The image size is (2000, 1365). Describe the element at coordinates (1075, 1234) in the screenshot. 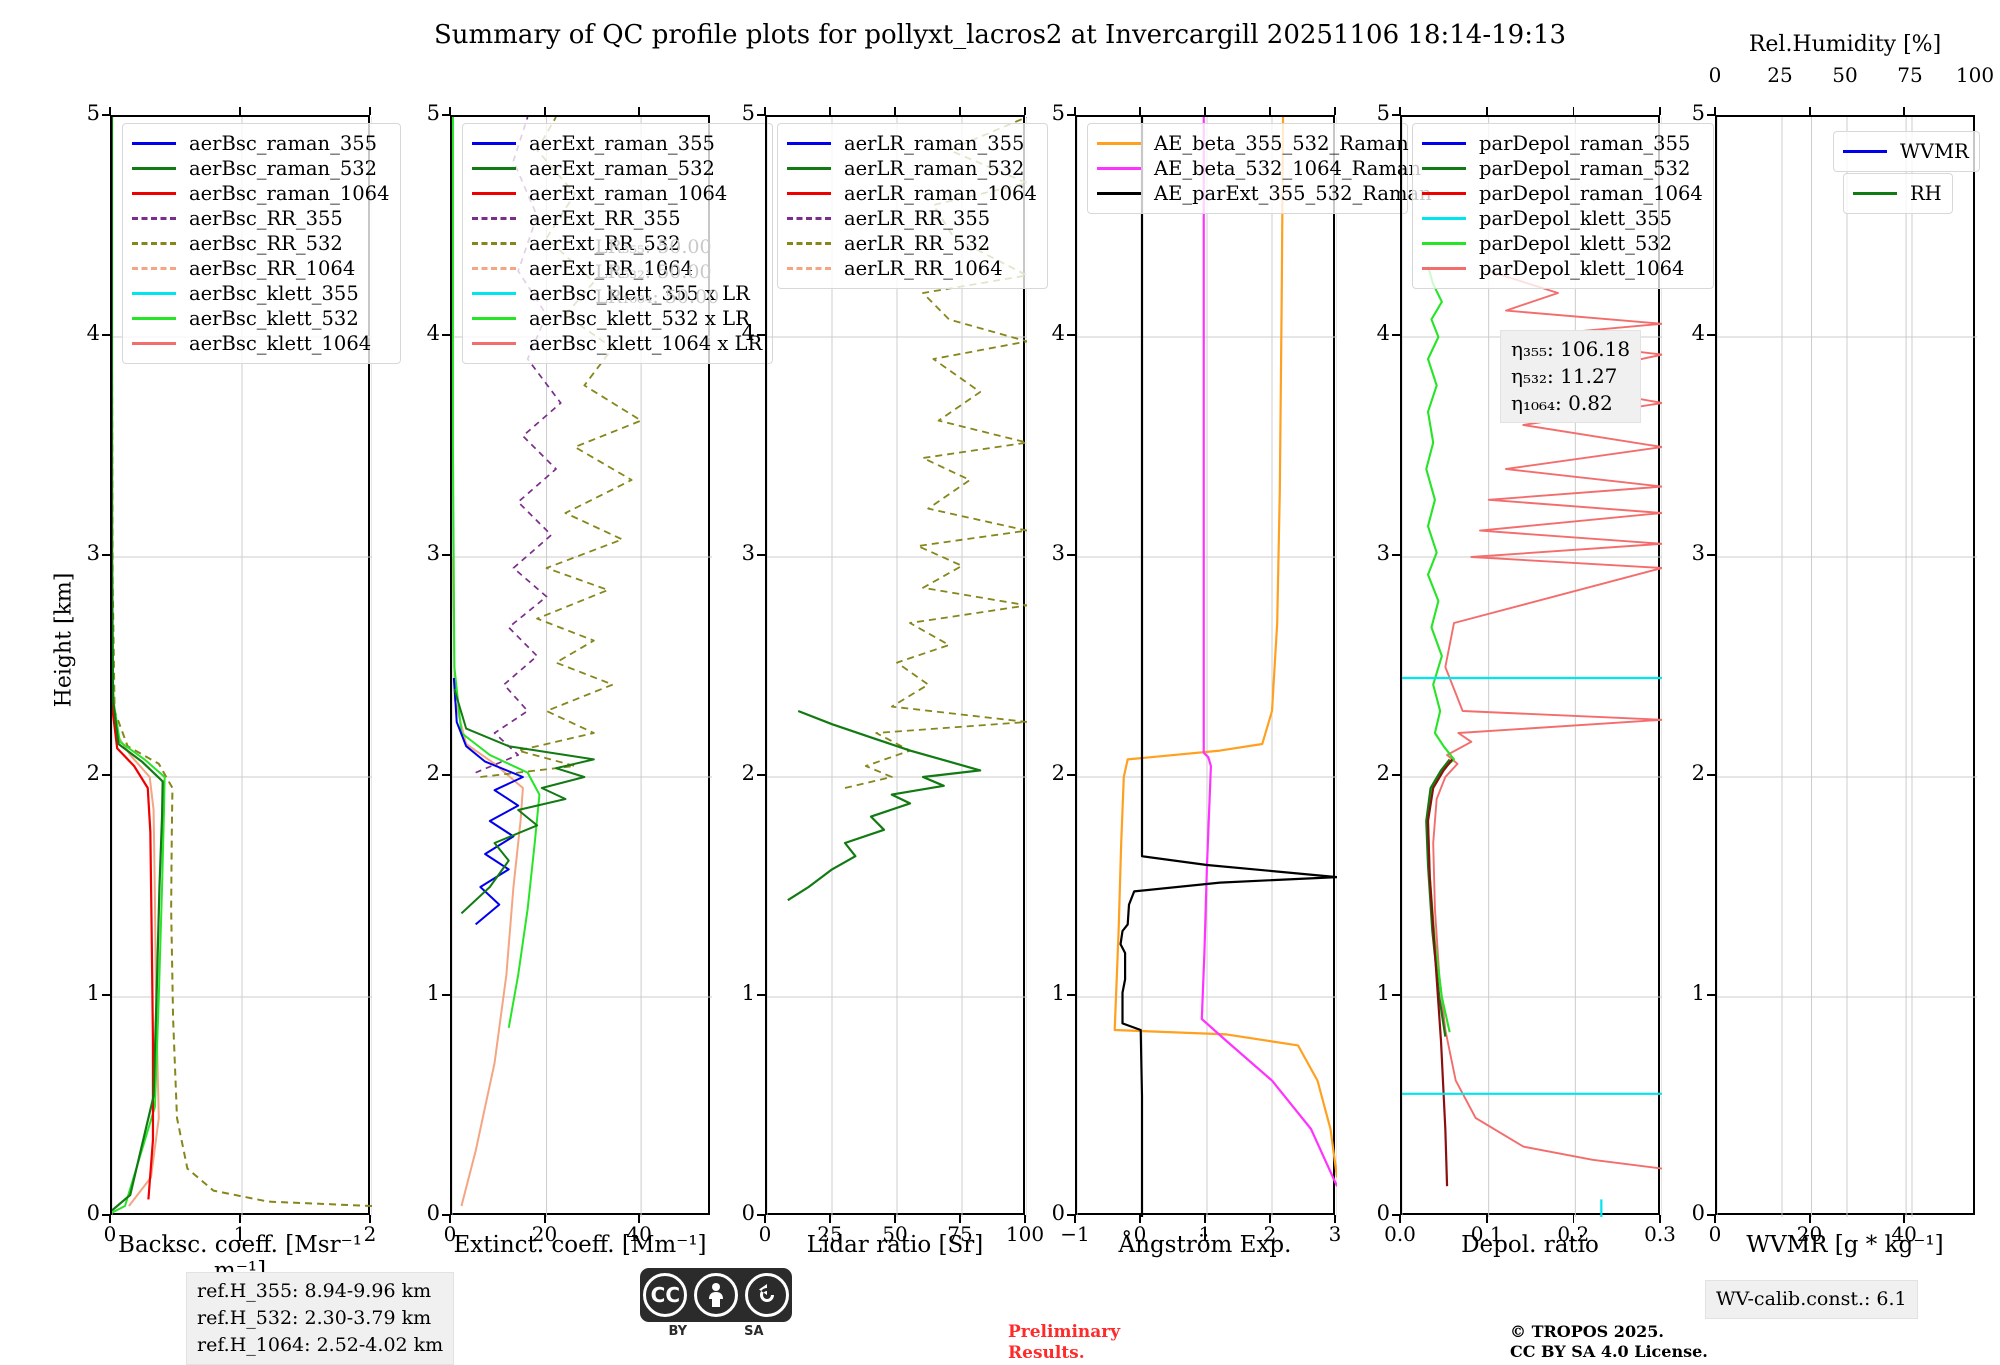

I see `x-tick-angstrom-0: −1` at that location.